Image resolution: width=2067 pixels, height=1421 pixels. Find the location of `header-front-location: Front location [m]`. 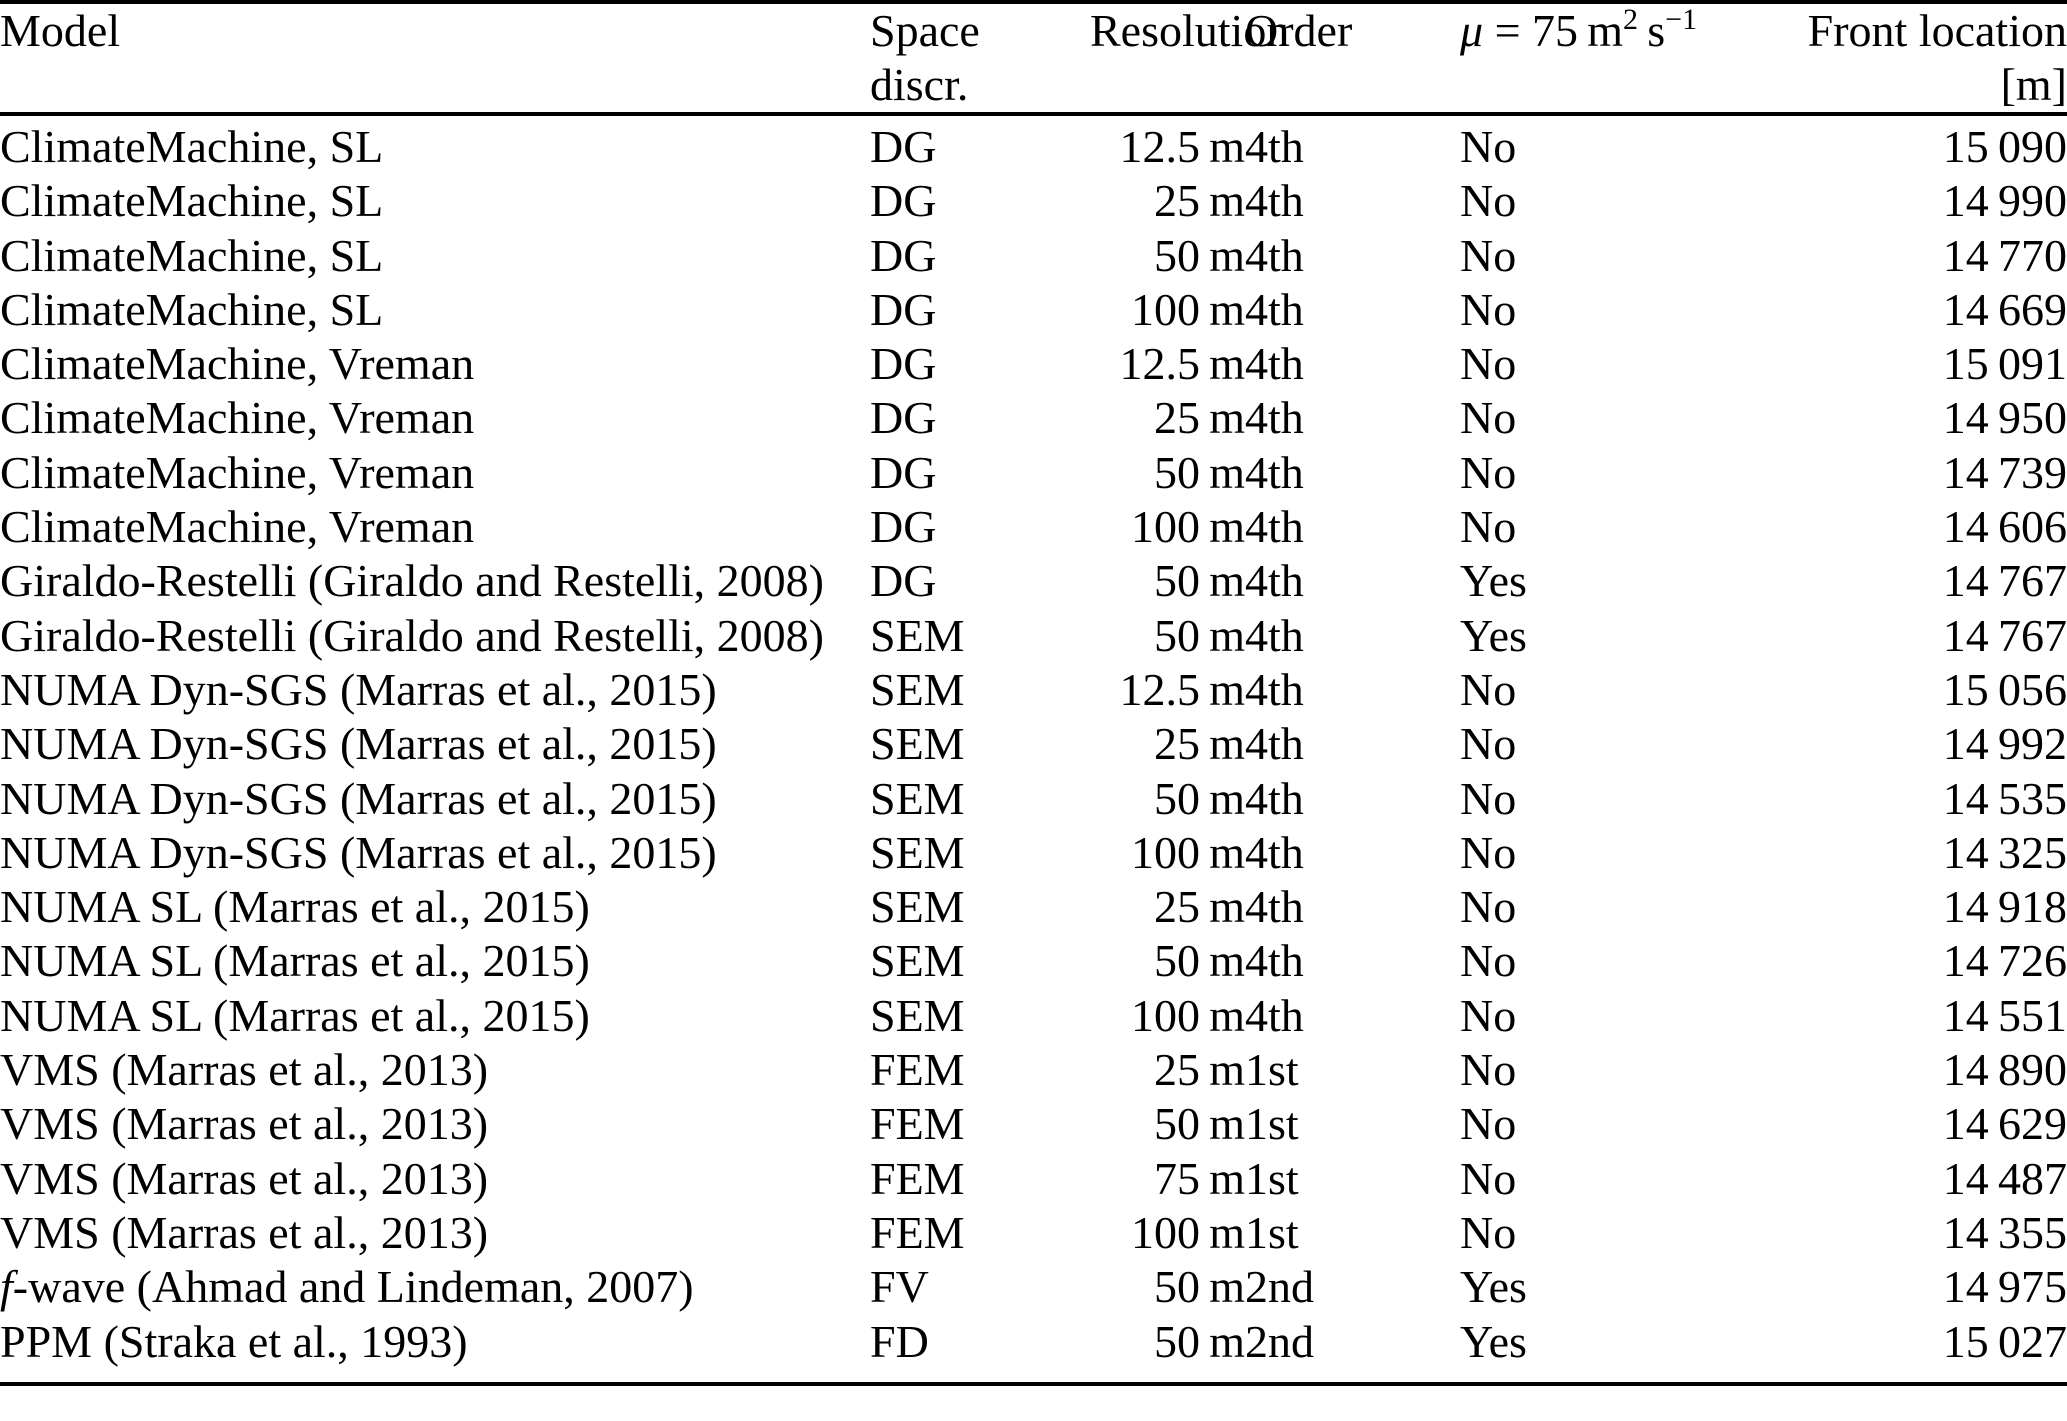

header-front-location: Front location [m] is located at coordinates (1928, 59).